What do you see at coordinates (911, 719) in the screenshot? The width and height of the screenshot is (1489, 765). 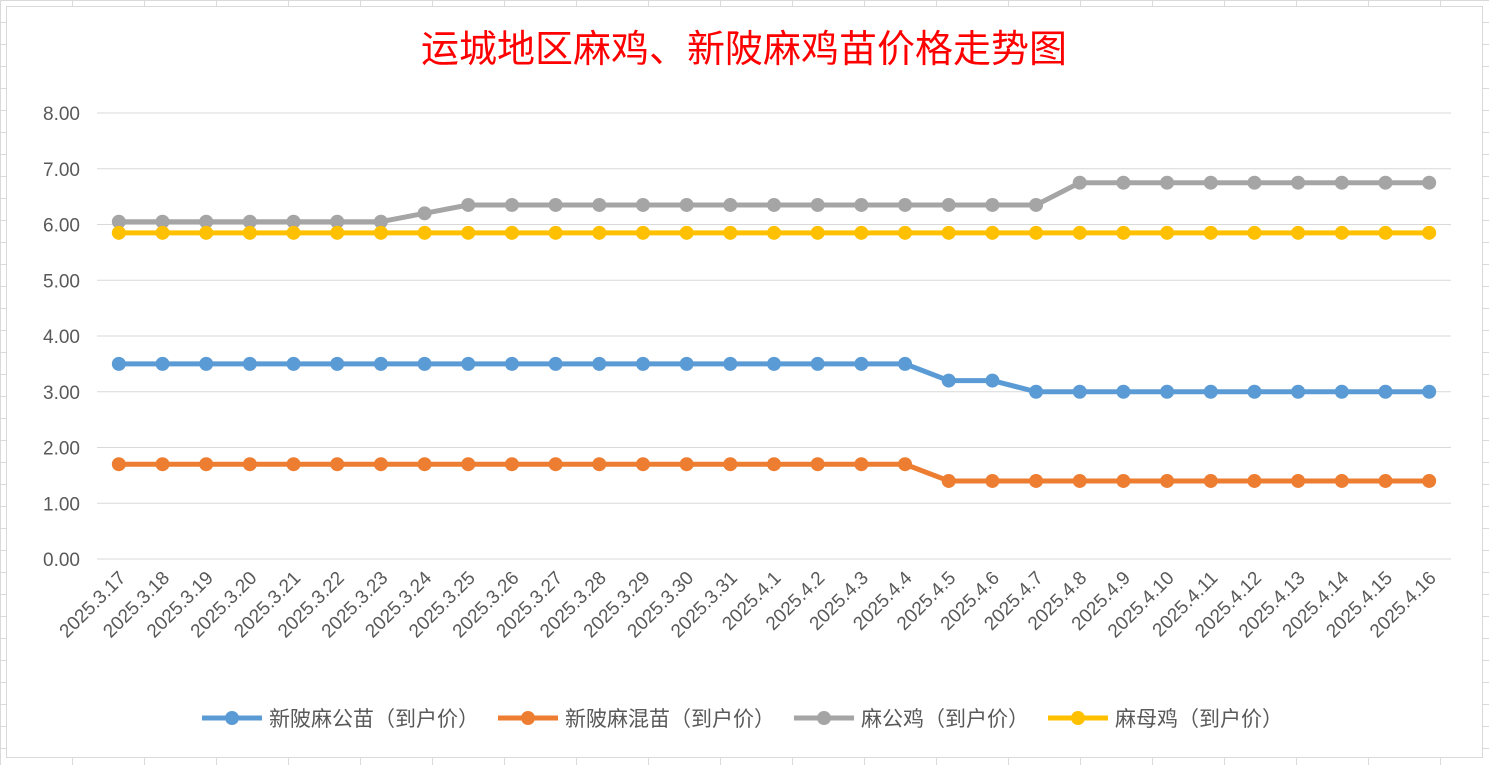 I see `legend-item-2: 麻公鸡（到户价）` at bounding box center [911, 719].